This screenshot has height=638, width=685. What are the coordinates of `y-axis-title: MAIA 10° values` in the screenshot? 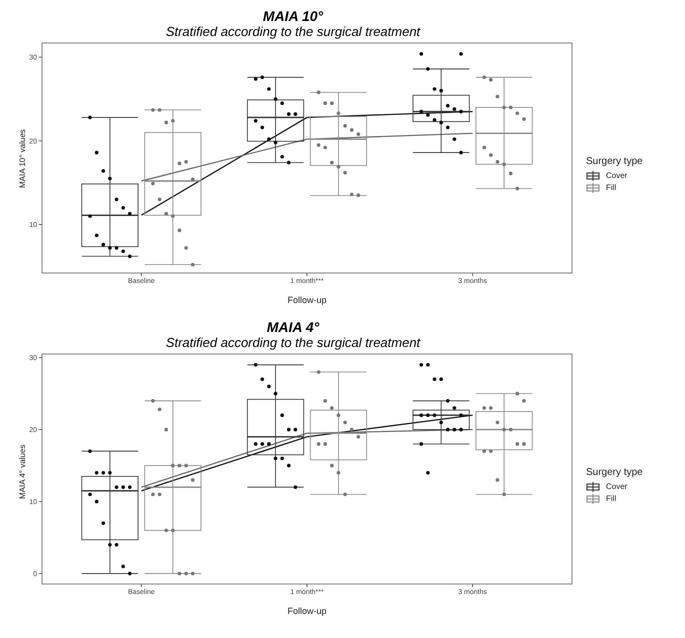 It's located at (22, 158).